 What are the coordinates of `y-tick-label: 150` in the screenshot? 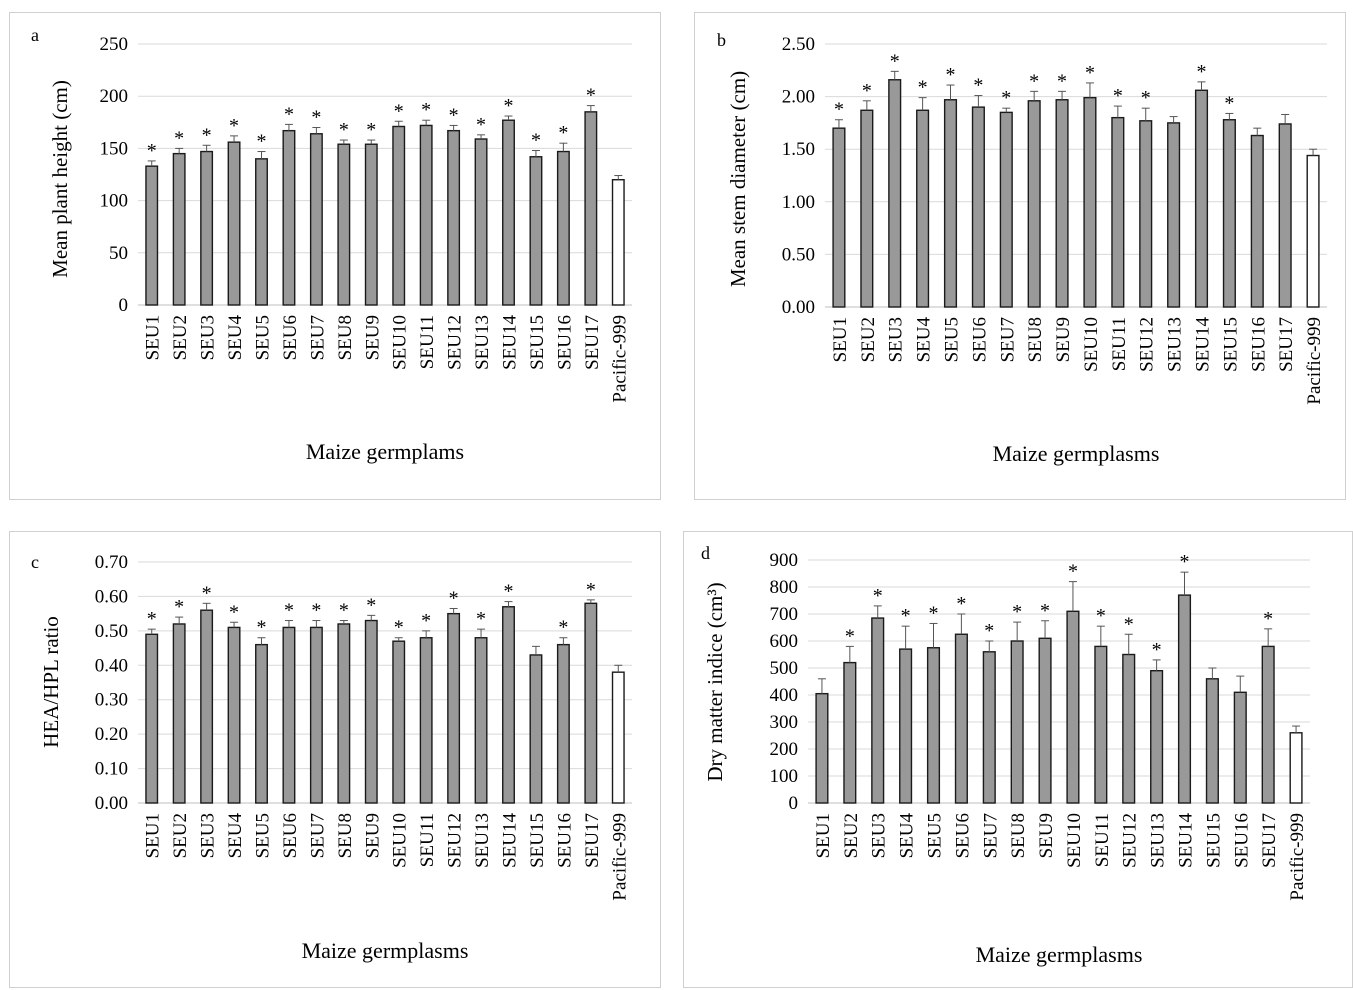 It's located at (114, 148).